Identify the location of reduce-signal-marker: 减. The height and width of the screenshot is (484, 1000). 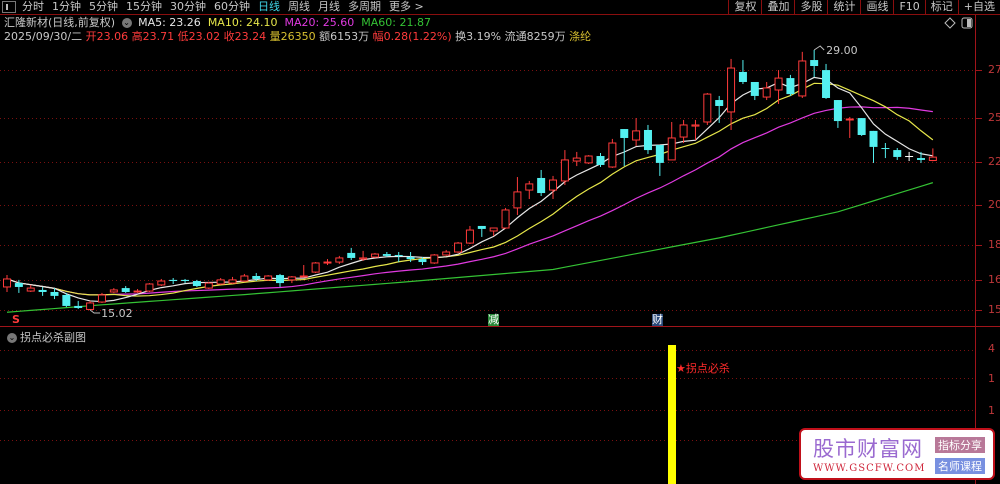
(493, 319).